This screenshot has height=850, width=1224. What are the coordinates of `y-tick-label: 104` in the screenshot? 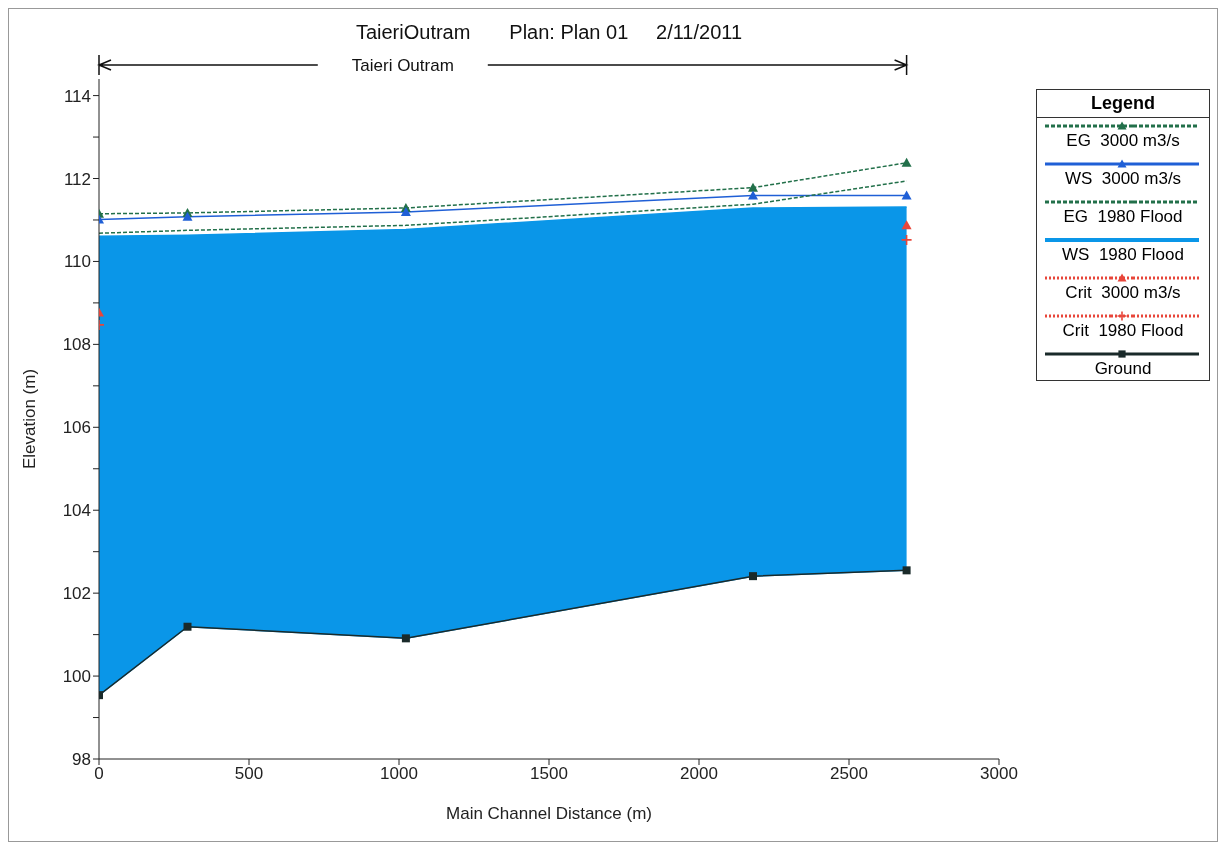 It's located at (76, 511).